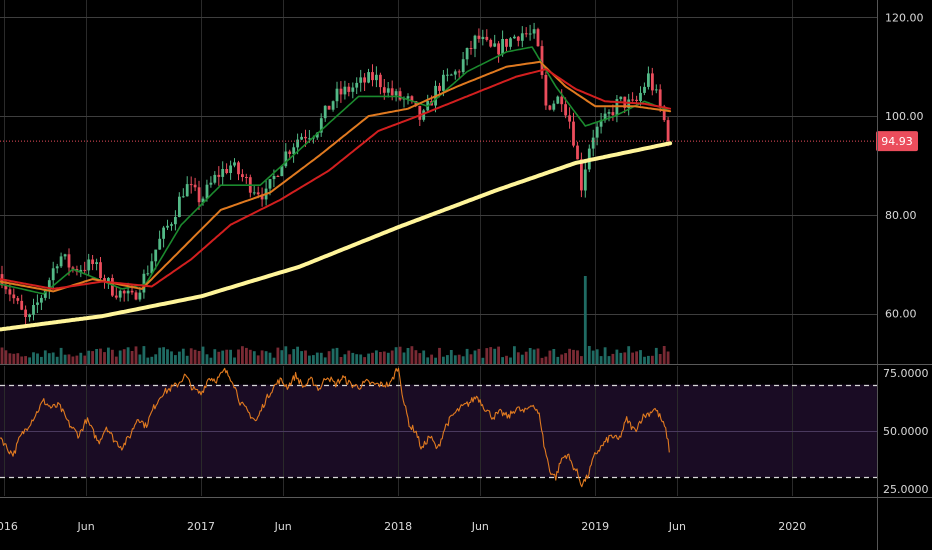 The width and height of the screenshot is (932, 550). I want to click on time-axis: 2016 Jun 2017 Jun 2018 Jun 2019 Jun 2020, so click(403, 526).